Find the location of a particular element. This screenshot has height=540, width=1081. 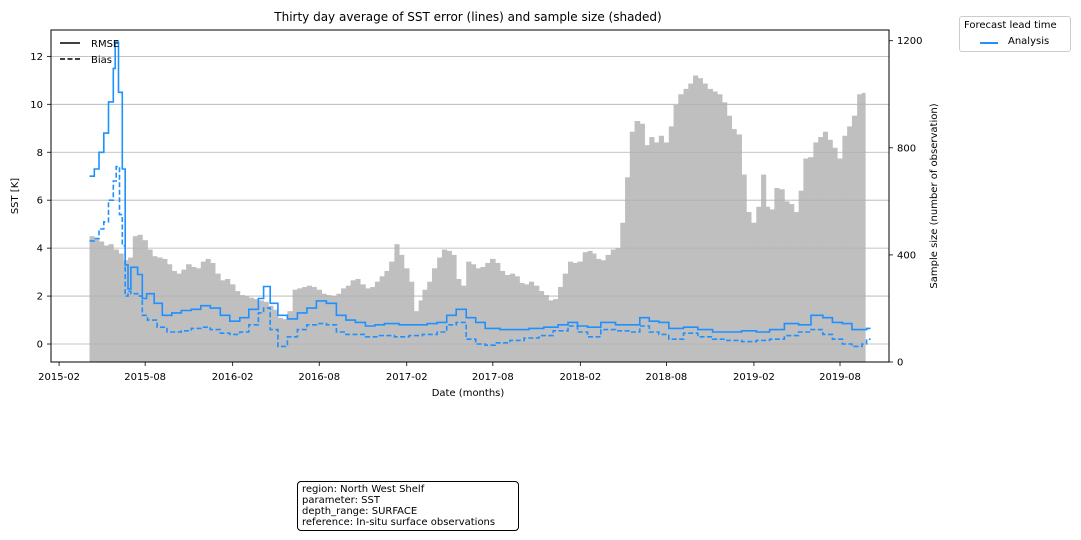

legend-line-analysis is located at coordinates (989, 43).